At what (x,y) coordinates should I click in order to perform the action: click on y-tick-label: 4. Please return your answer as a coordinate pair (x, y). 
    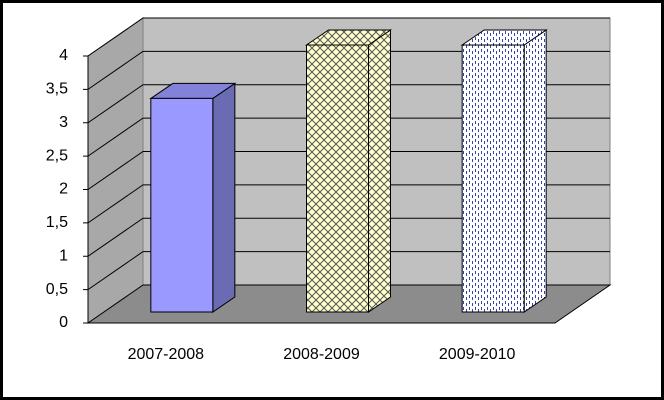
    Looking at the image, I should click on (63, 55).